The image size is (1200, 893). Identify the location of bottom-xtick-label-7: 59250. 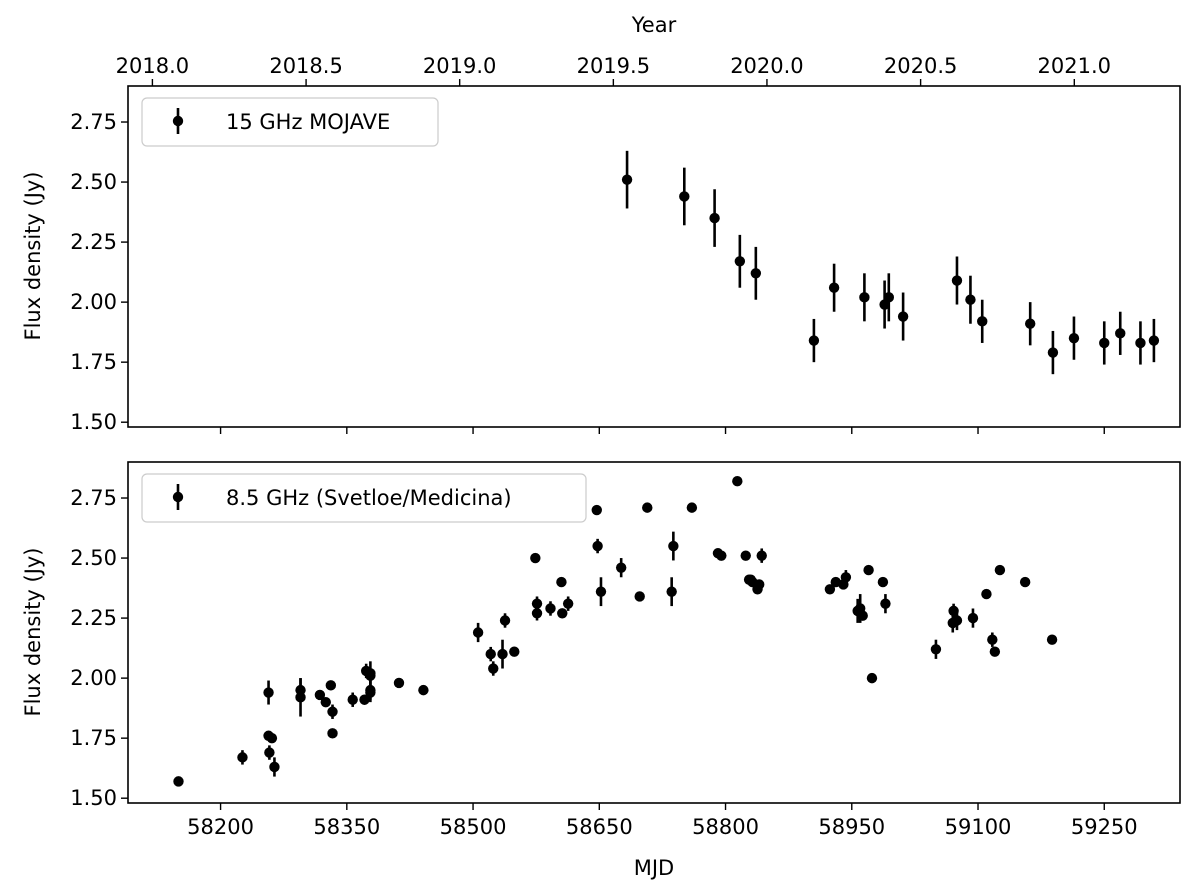
(1104, 827).